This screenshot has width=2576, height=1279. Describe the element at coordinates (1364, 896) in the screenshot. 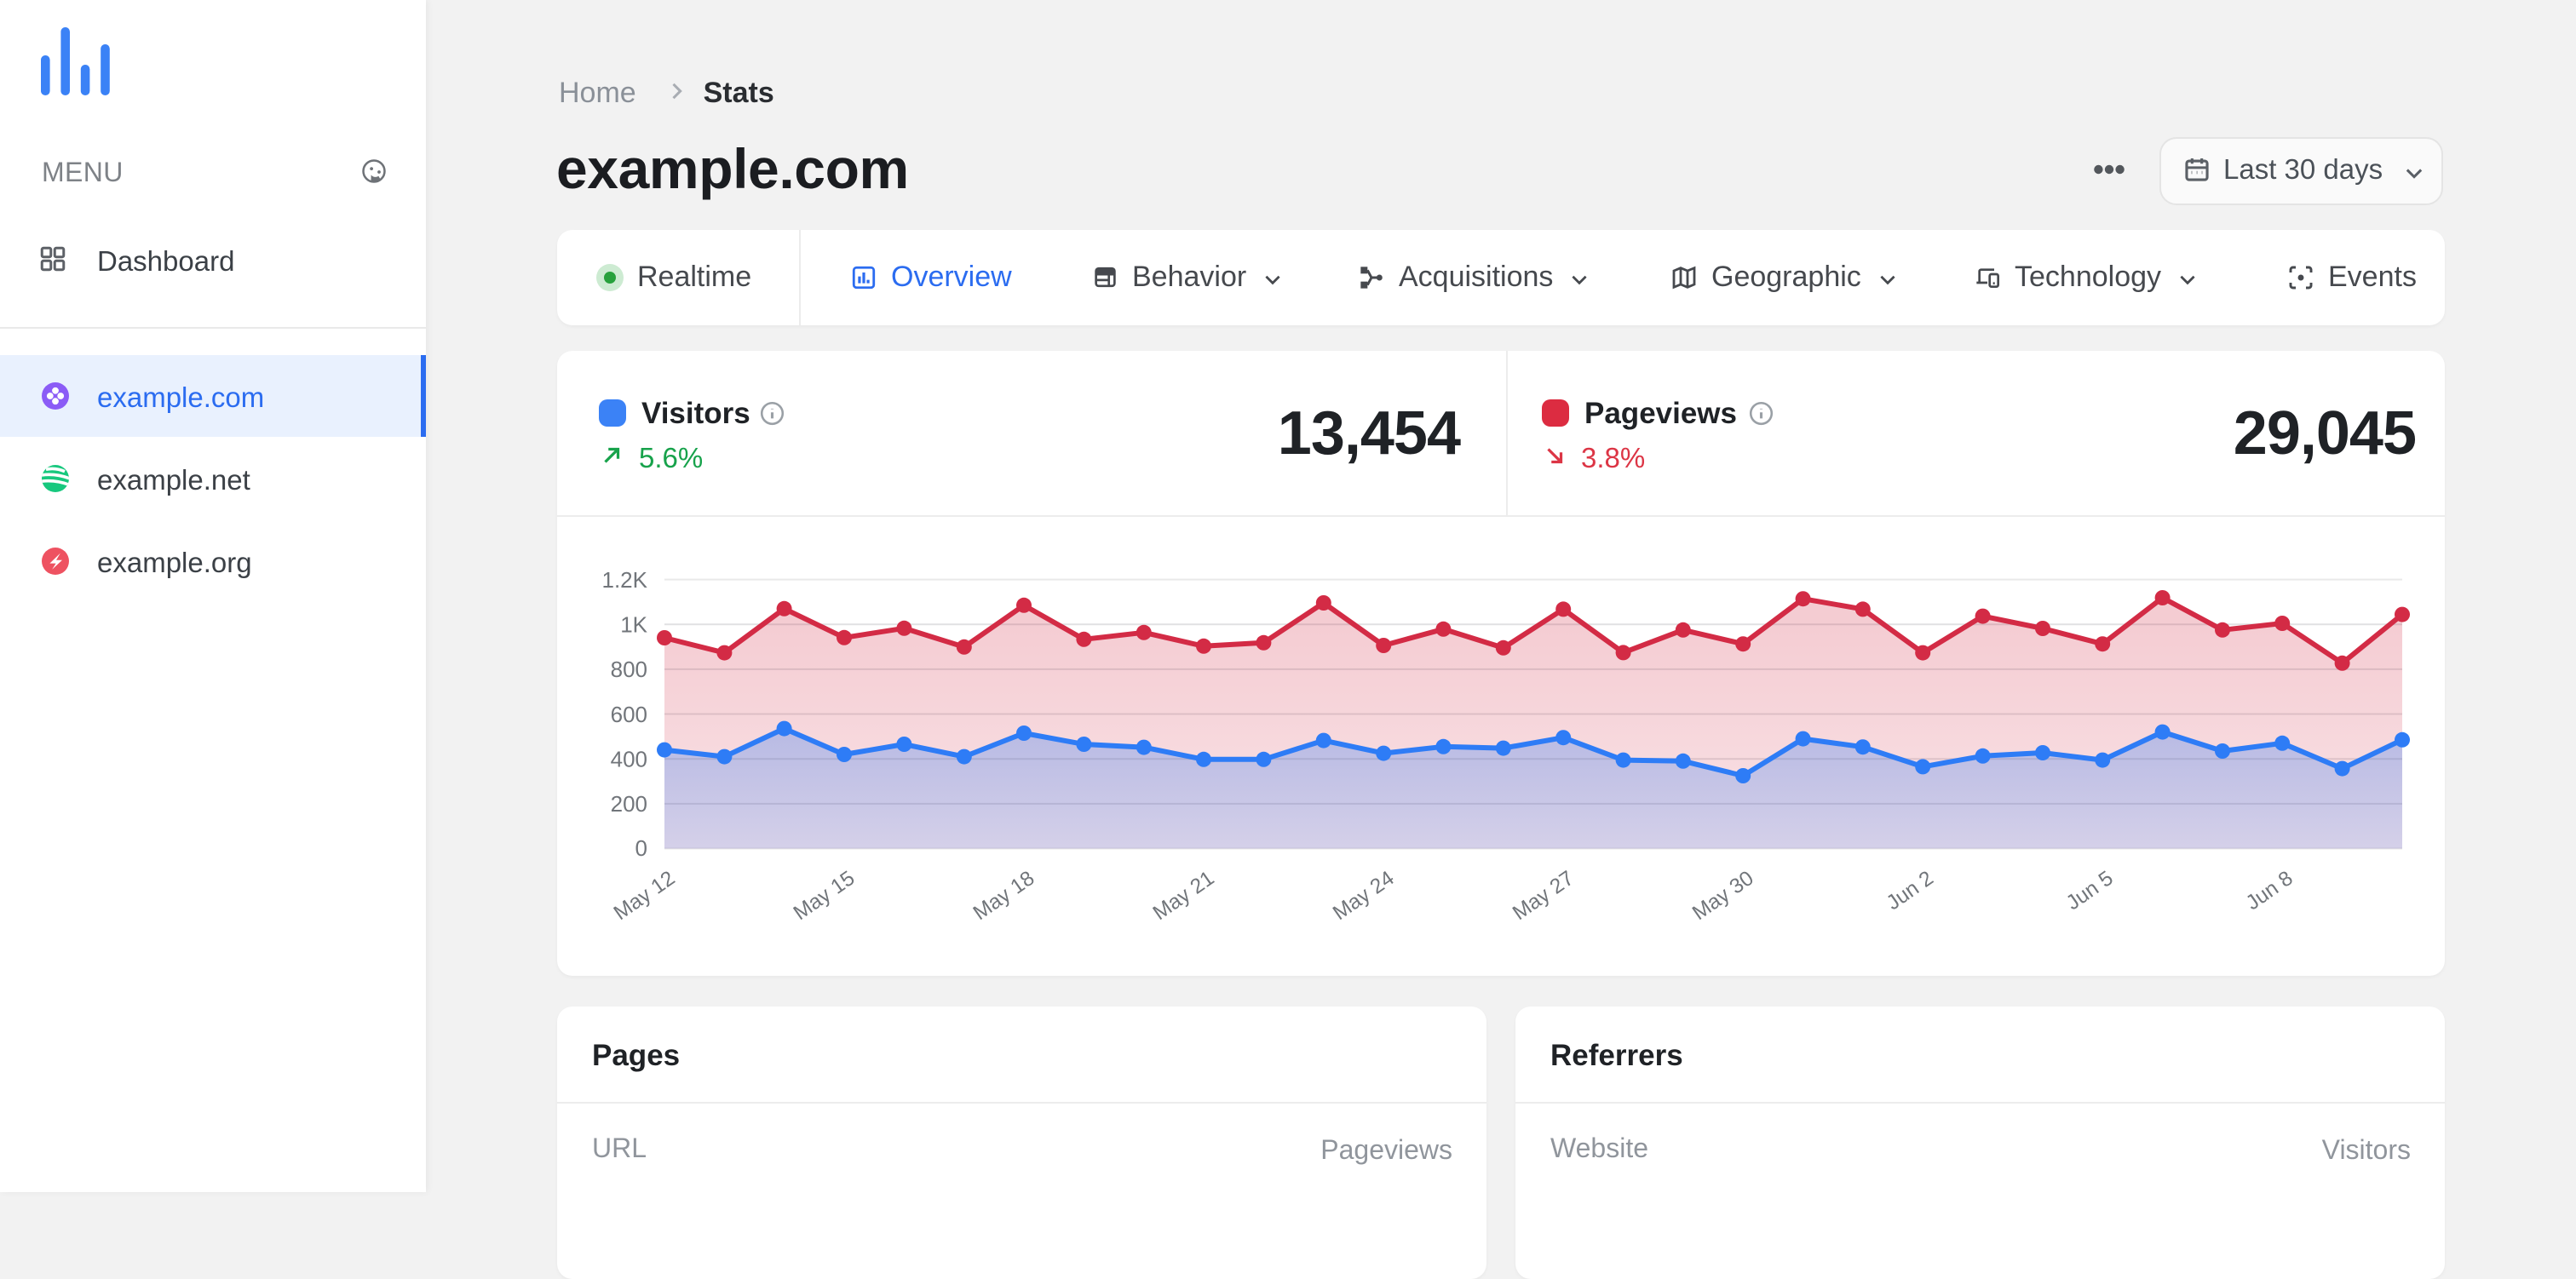

I see `svg-text: May 24` at that location.